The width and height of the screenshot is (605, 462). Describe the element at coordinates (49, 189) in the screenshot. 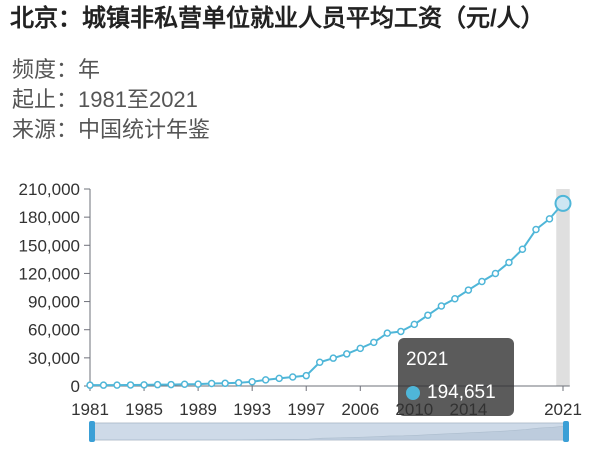

I see `y-tick-label: 210,000` at that location.